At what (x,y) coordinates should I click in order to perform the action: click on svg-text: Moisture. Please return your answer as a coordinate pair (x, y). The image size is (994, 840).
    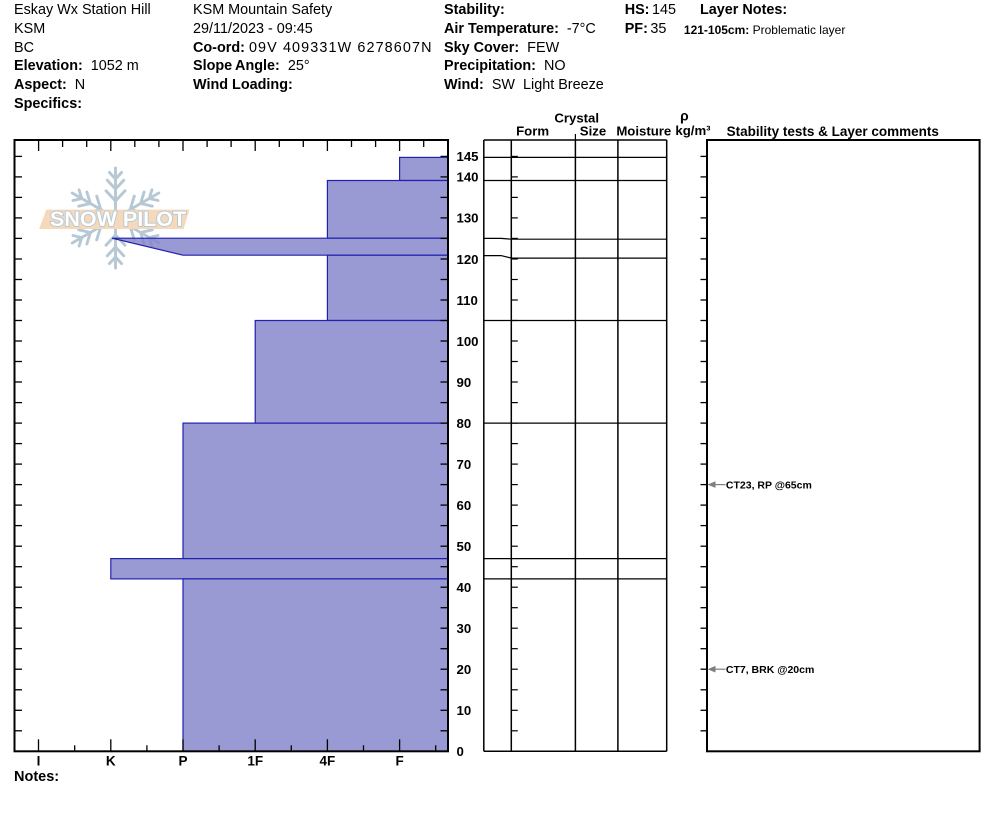
    Looking at the image, I should click on (643, 130).